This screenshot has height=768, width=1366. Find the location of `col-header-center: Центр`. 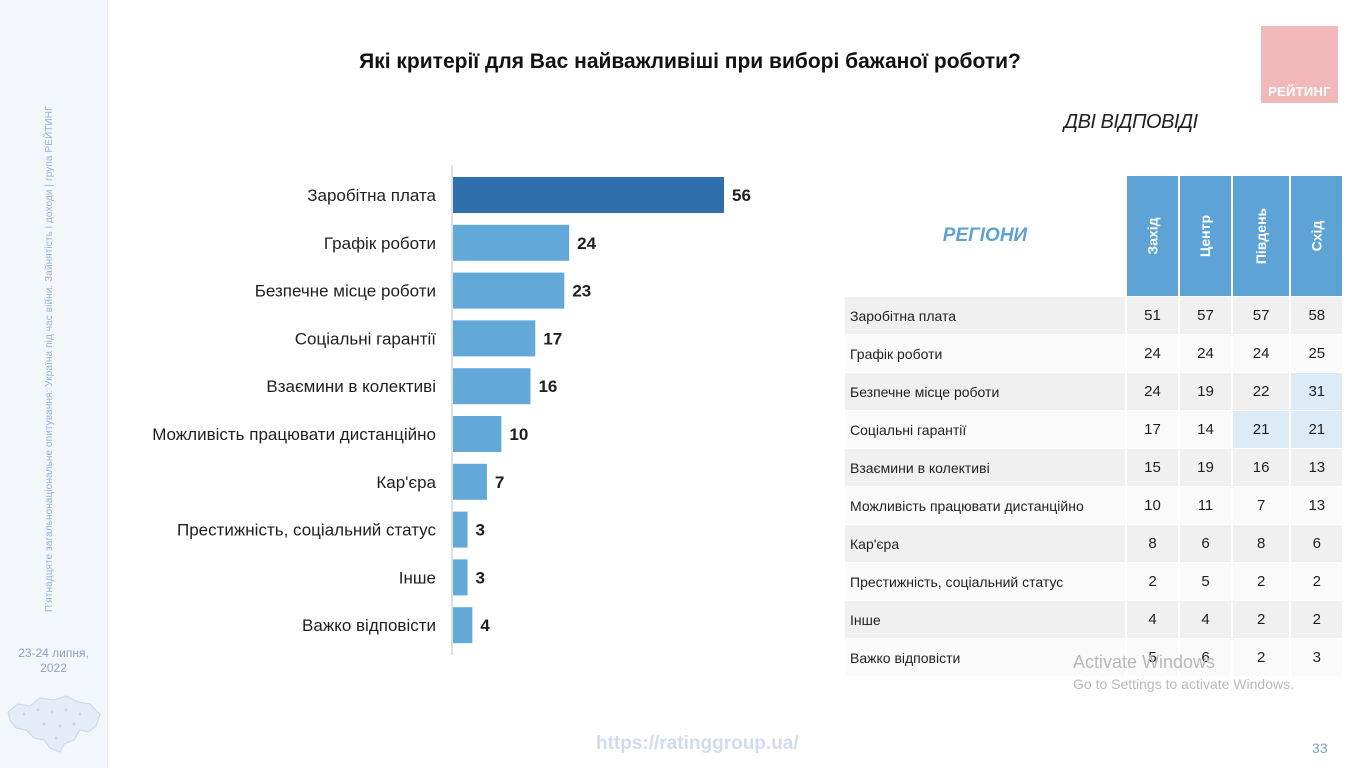

col-header-center: Центр is located at coordinates (1205, 236).